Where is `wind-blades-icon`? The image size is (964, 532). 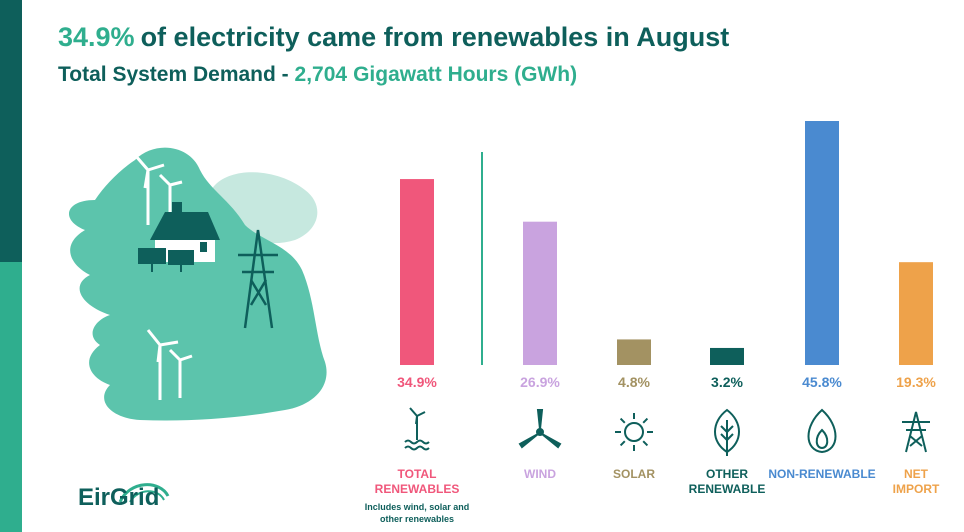 wind-blades-icon is located at coordinates (540, 429).